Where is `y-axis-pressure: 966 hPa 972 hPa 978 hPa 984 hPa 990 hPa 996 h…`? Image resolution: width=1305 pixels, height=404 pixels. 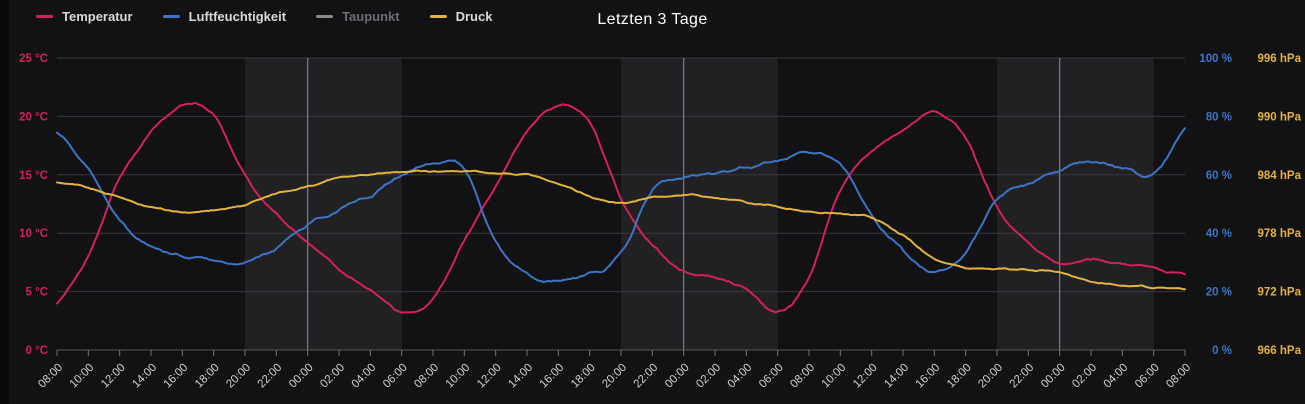 y-axis-pressure: 966 hPa 972 hPa 978 hPa 984 hPa 990 hPa 996 h… is located at coordinates (1280, 205).